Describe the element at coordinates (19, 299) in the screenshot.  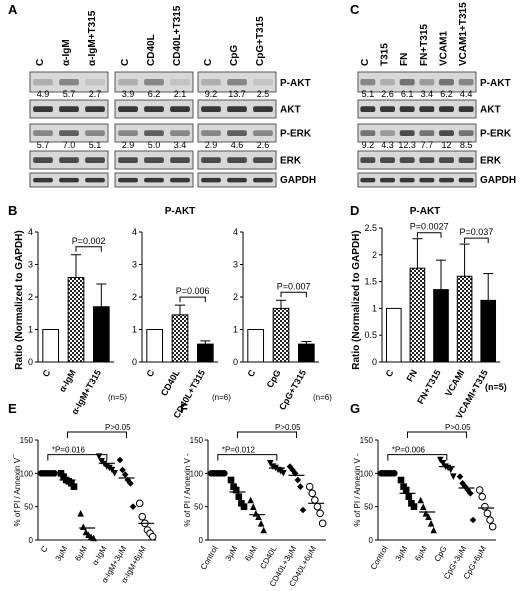
I see `panel-b-y-label: Ratio (Normalized to GAPDH)` at that location.